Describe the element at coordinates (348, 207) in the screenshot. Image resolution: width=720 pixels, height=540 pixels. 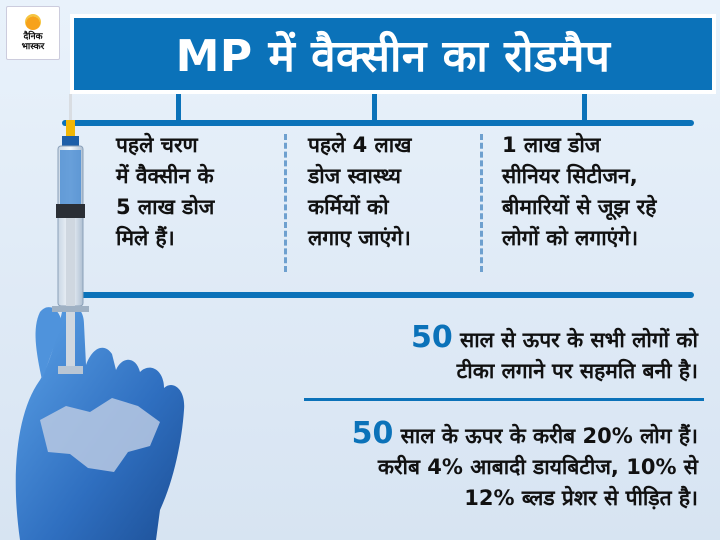
I see `column-line: कर्मियों को` at that location.